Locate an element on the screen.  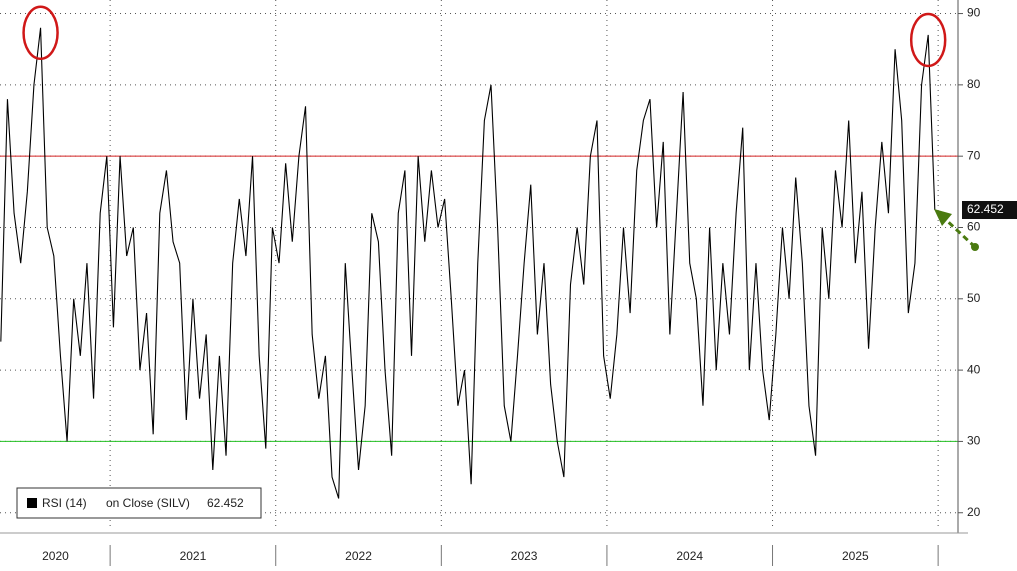
x-tick-label: 2024 is located at coordinates (689, 556).